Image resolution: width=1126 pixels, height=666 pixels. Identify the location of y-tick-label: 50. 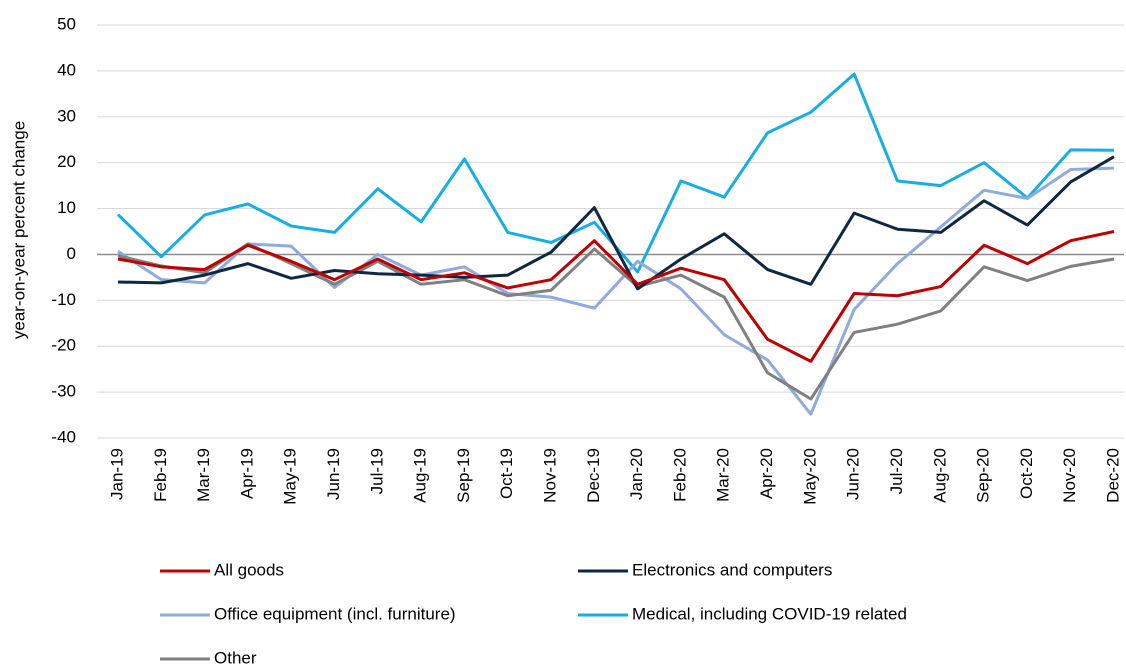
(66, 23).